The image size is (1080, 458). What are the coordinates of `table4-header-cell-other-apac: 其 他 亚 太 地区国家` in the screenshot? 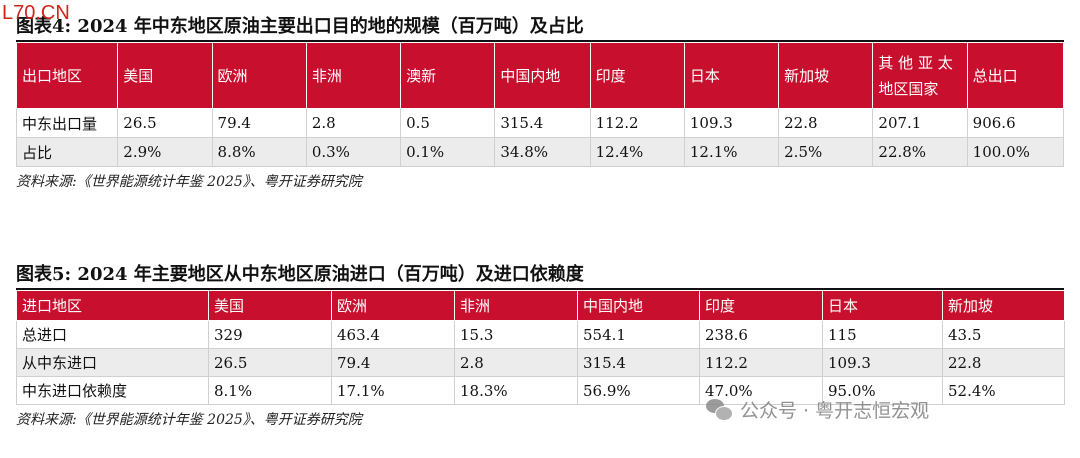 It's located at (920, 75).